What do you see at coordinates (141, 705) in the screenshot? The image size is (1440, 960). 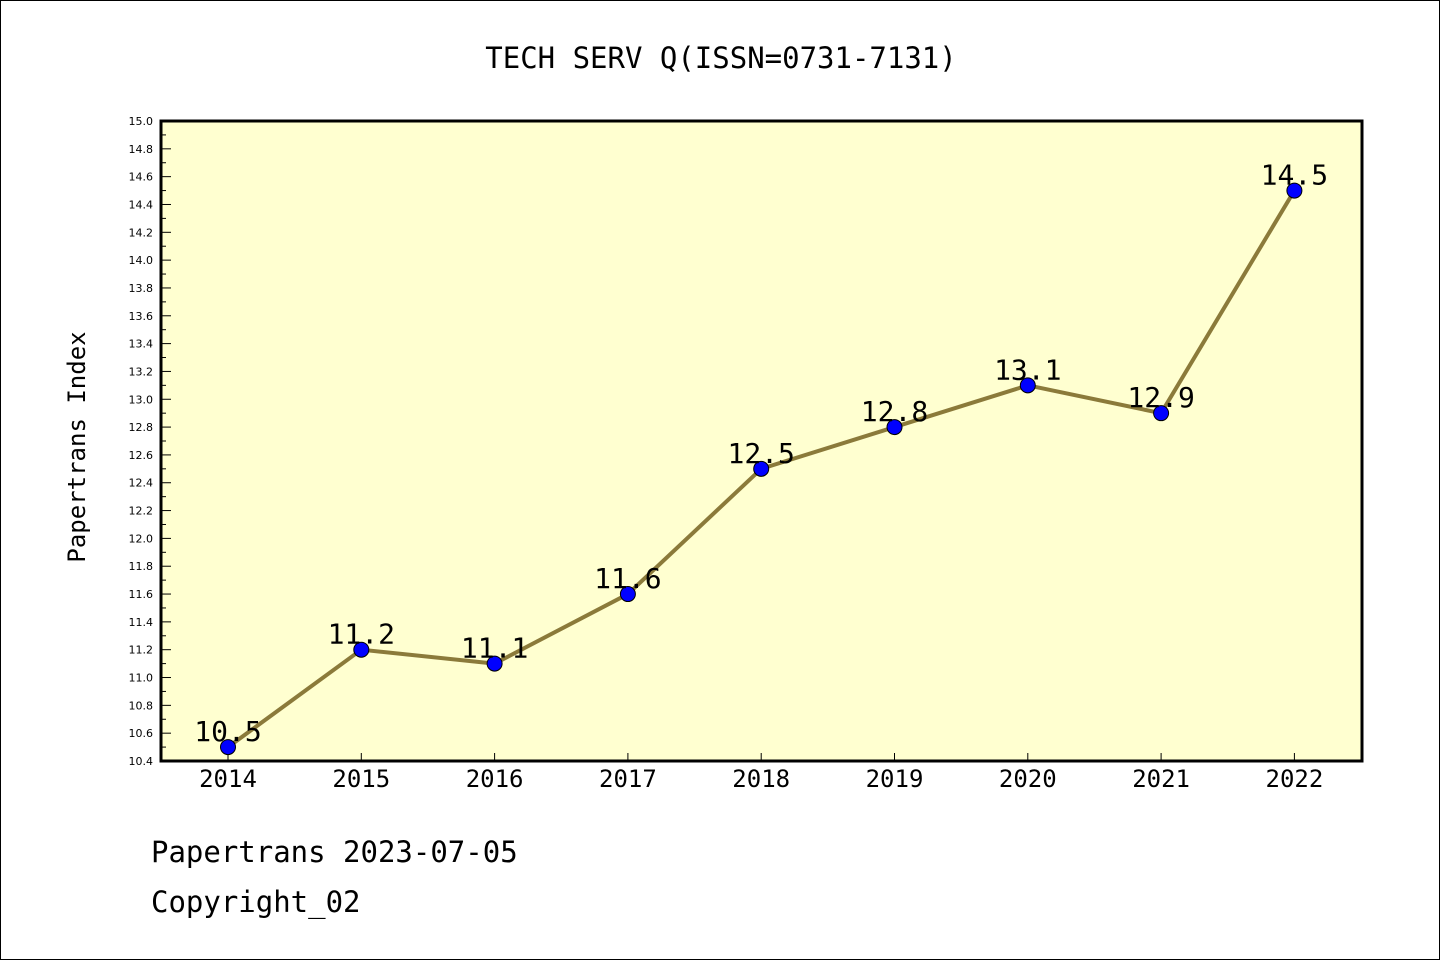 I see `y-tick-label: 10.8` at bounding box center [141, 705].